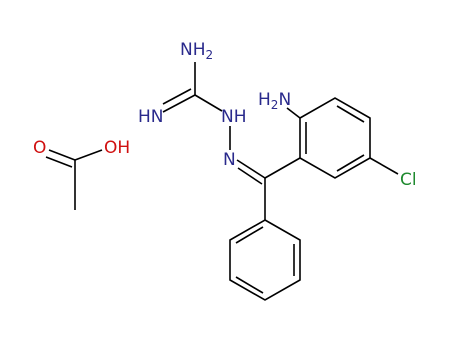  What do you see at coordinates (193, 50) in the screenshot?
I see `atom-text: NH` at bounding box center [193, 50].